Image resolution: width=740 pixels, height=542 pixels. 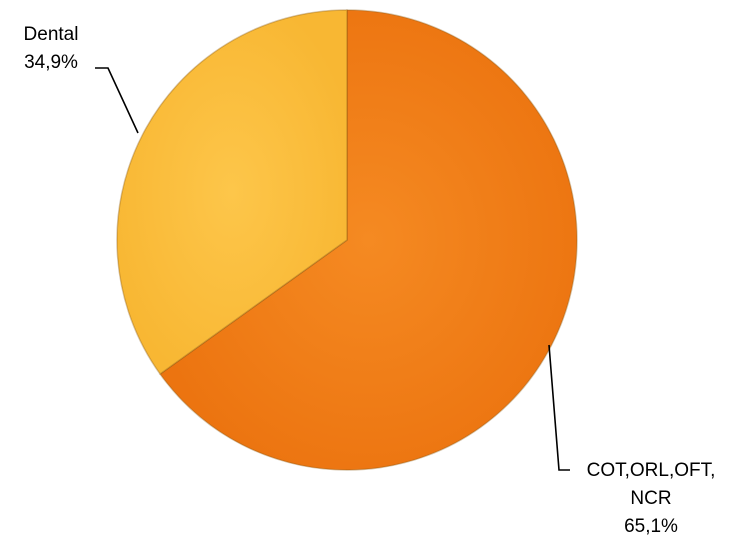 What do you see at coordinates (117, 100) in the screenshot?
I see `leader-line-dental` at bounding box center [117, 100].